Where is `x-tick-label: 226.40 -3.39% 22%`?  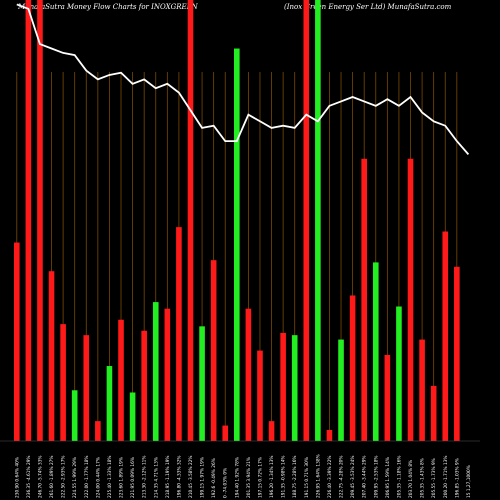
x-tick-label: 226.40 -3.39% 22% is located at coordinates (330, 476).